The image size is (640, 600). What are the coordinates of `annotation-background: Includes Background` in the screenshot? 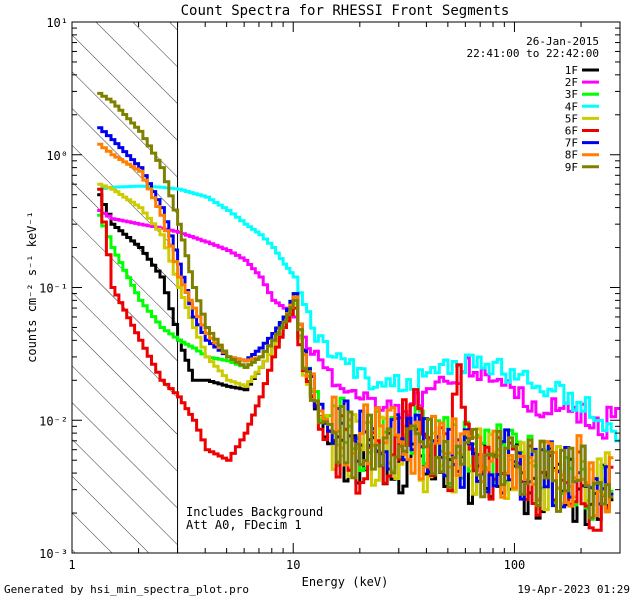 It's located at (254, 512).